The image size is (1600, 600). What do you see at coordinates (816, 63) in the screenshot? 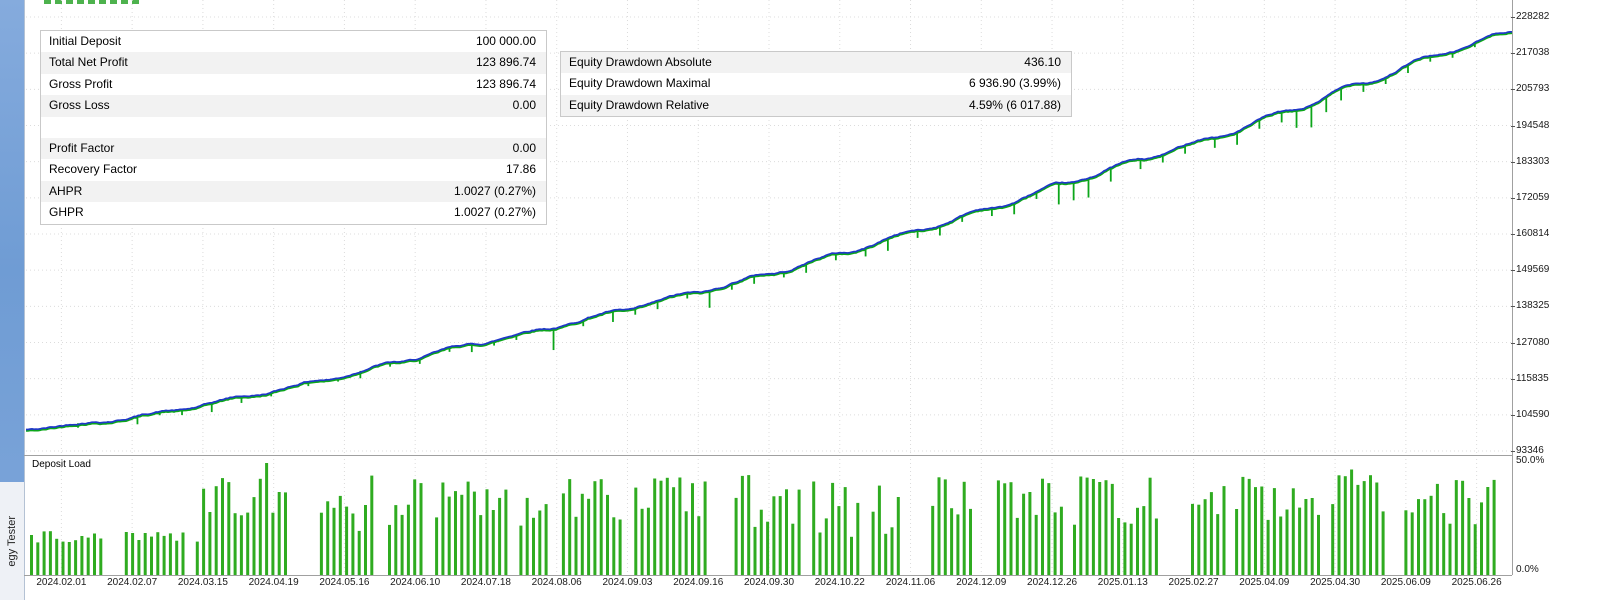
I see `stat-row: Equity Drawdown Absolute 436.10` at bounding box center [816, 63].